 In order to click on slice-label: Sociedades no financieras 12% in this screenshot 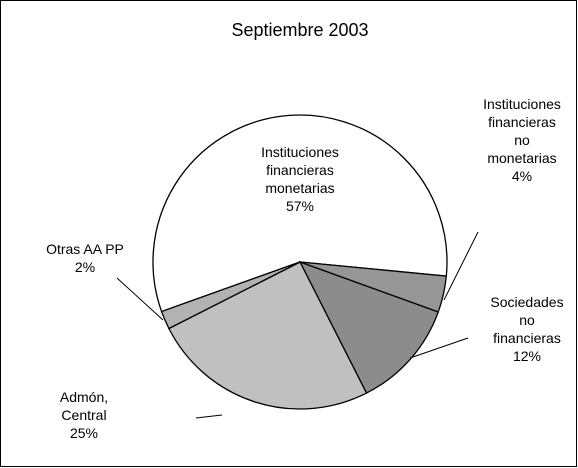, I will do `click(527, 329)`.